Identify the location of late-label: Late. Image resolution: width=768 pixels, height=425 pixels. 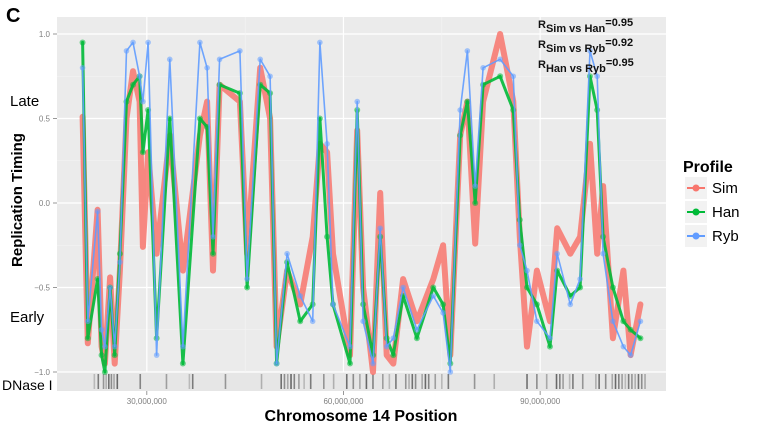
(24, 101).